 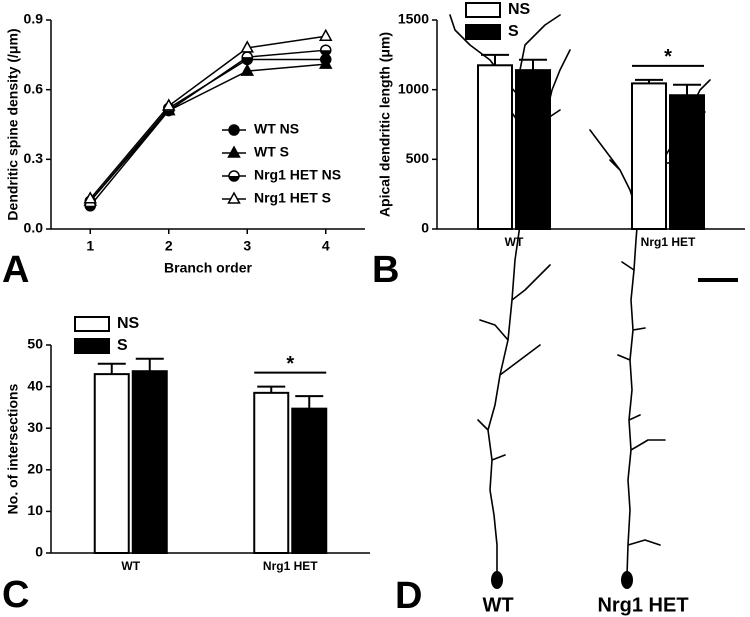 I want to click on x-tick-label: 3, so click(x=247, y=246).